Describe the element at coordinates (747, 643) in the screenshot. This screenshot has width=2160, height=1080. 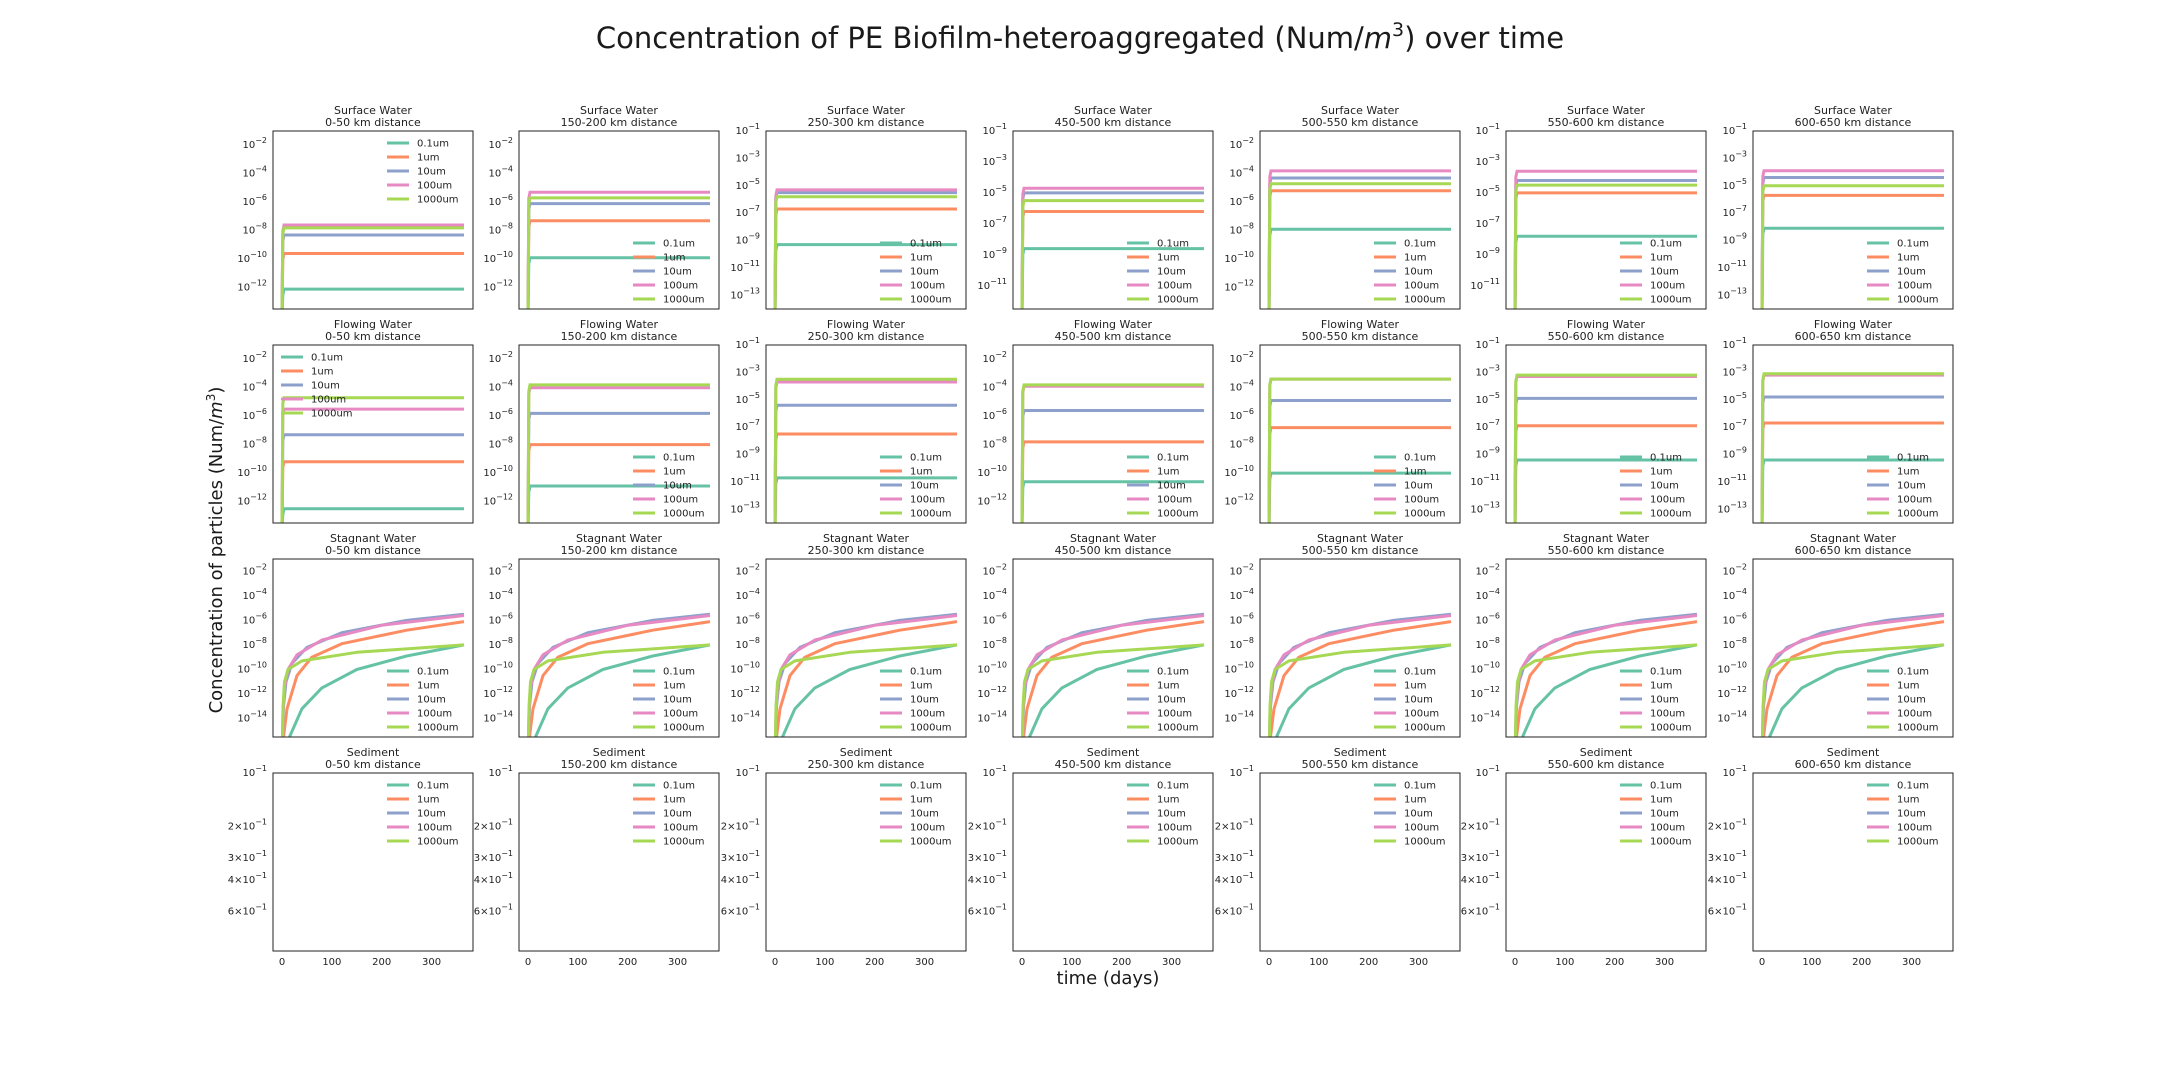
I see `panel-r2-c2-ytick-label: 10⁻⁸` at that location.